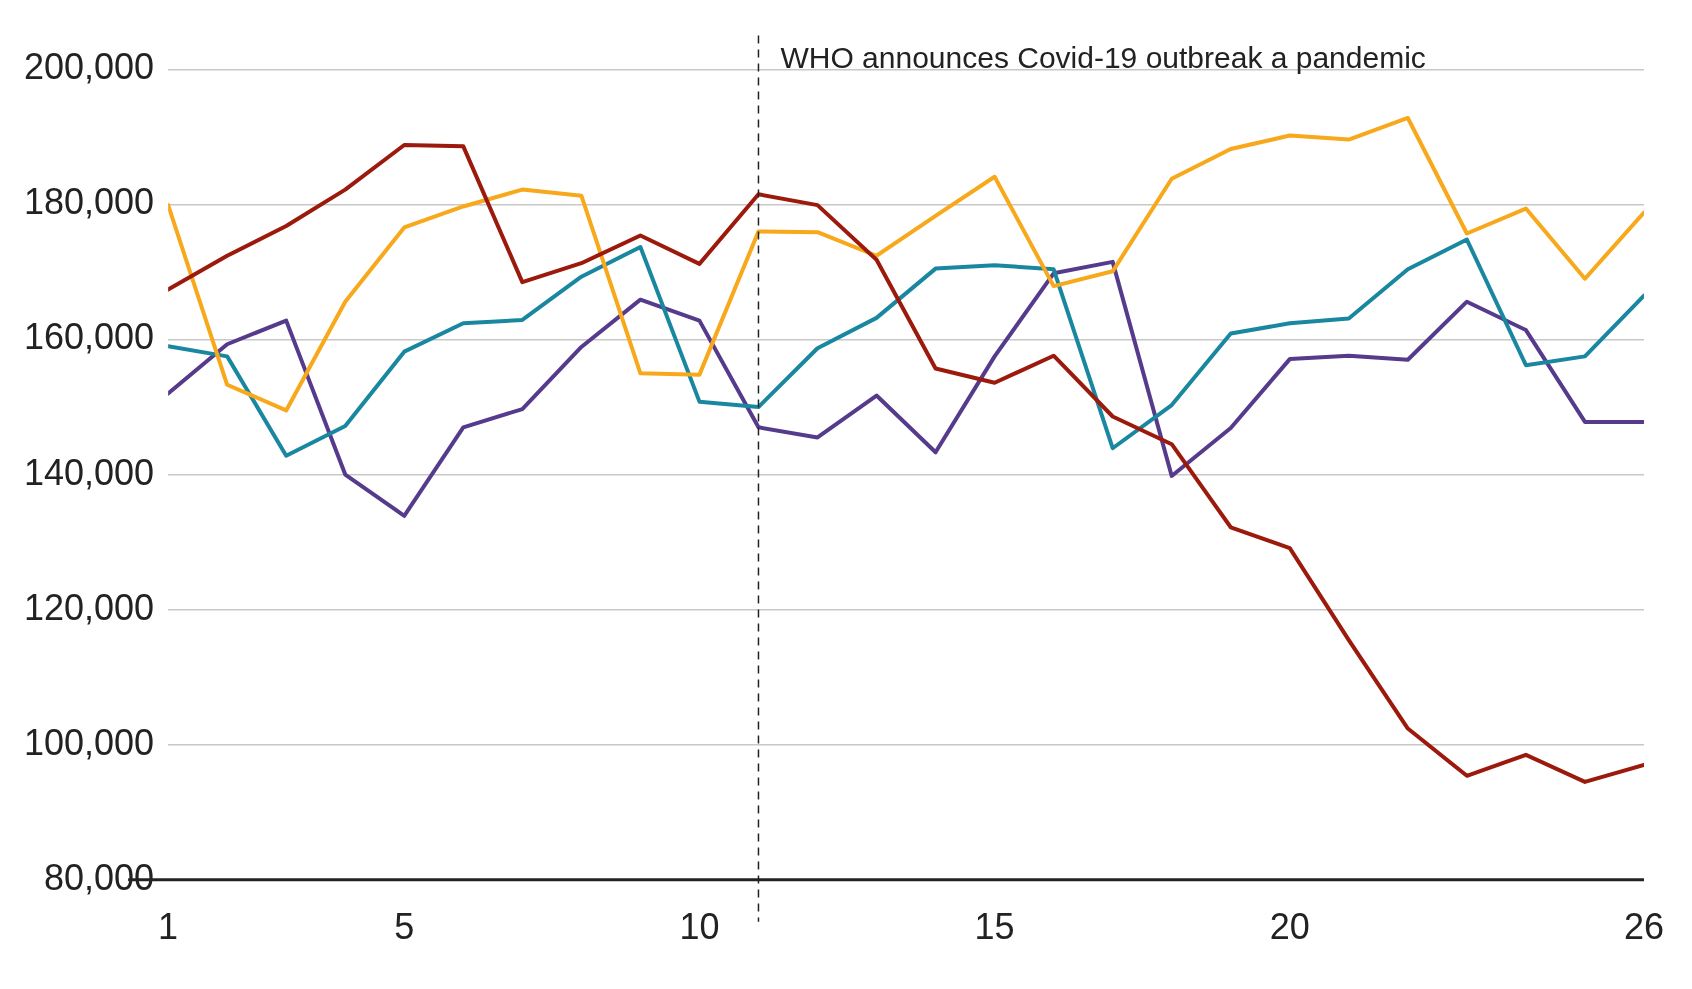 The height and width of the screenshot is (989, 1692). I want to click on y-tick-label: 140,000, so click(89, 472).